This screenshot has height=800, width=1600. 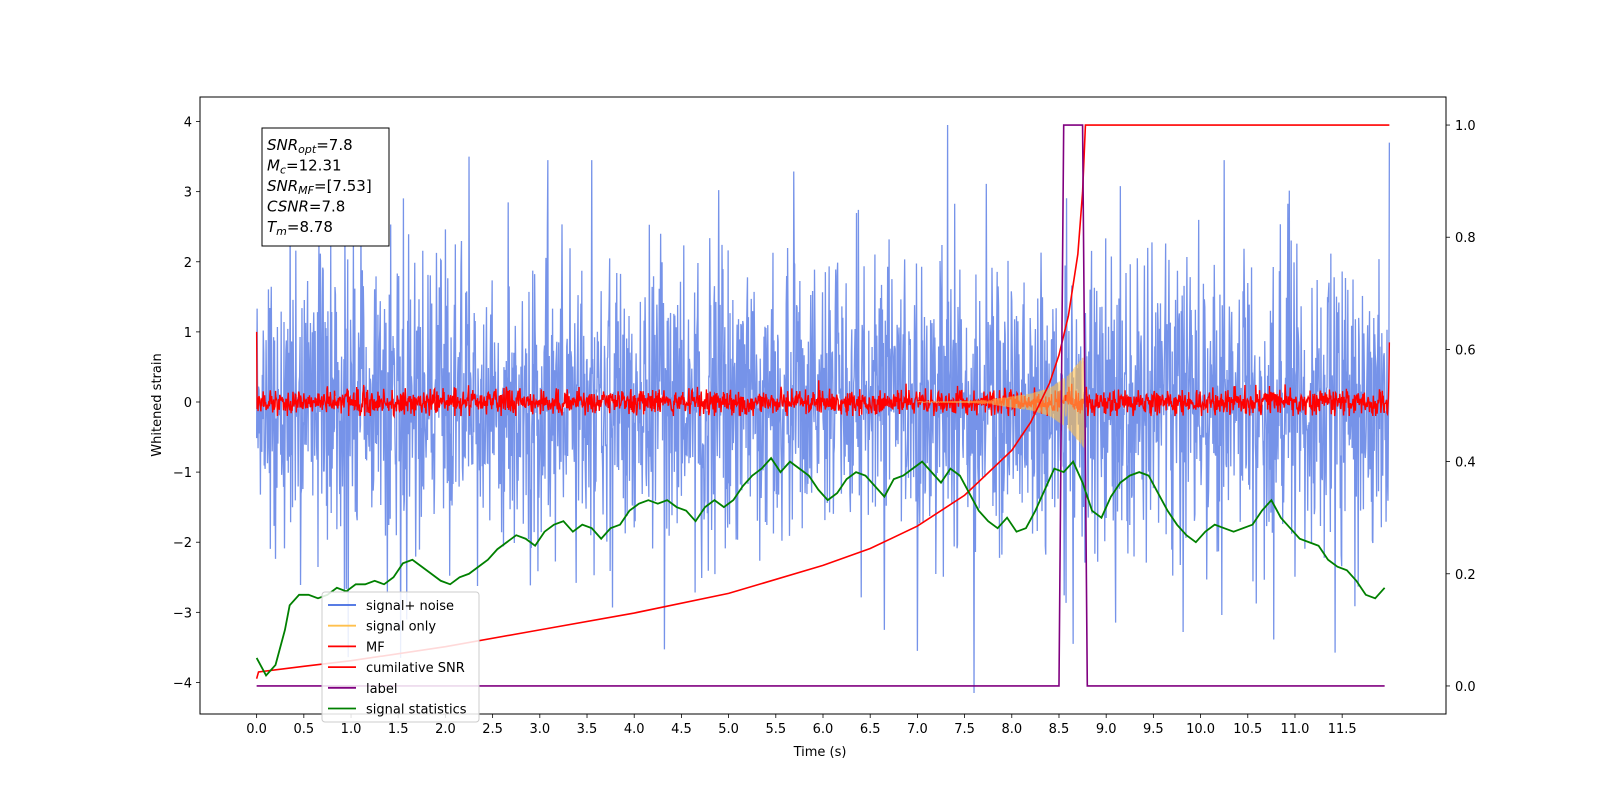 I want to click on x-tick-label: 0.5, so click(x=303, y=729).